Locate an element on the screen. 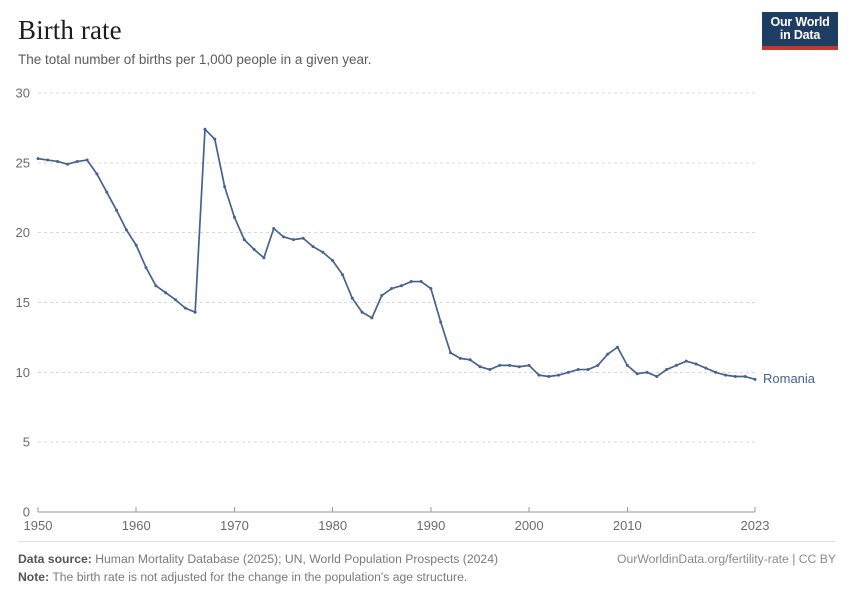 Image resolution: width=850 pixels, height=600 pixels. owid-logo: Our World in Data is located at coordinates (800, 31).